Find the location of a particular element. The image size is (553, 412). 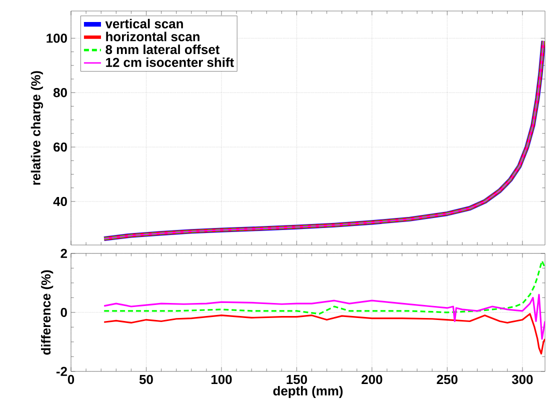

y-axis-title: relative charge (%) is located at coordinates (37, 128).